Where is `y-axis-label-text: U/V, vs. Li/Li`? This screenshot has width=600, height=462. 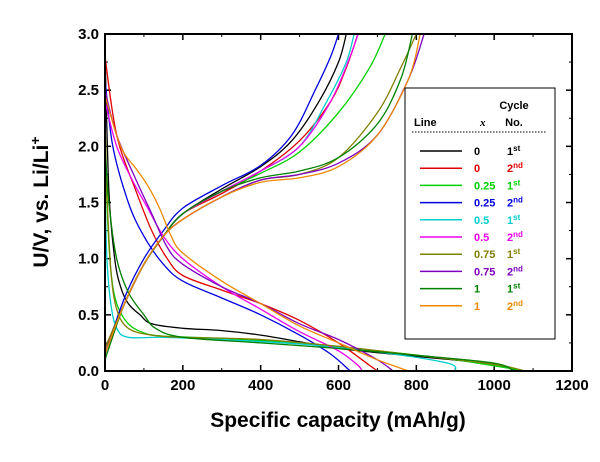 y-axis-label-text: U/V, vs. Li/Li is located at coordinates (41, 206).